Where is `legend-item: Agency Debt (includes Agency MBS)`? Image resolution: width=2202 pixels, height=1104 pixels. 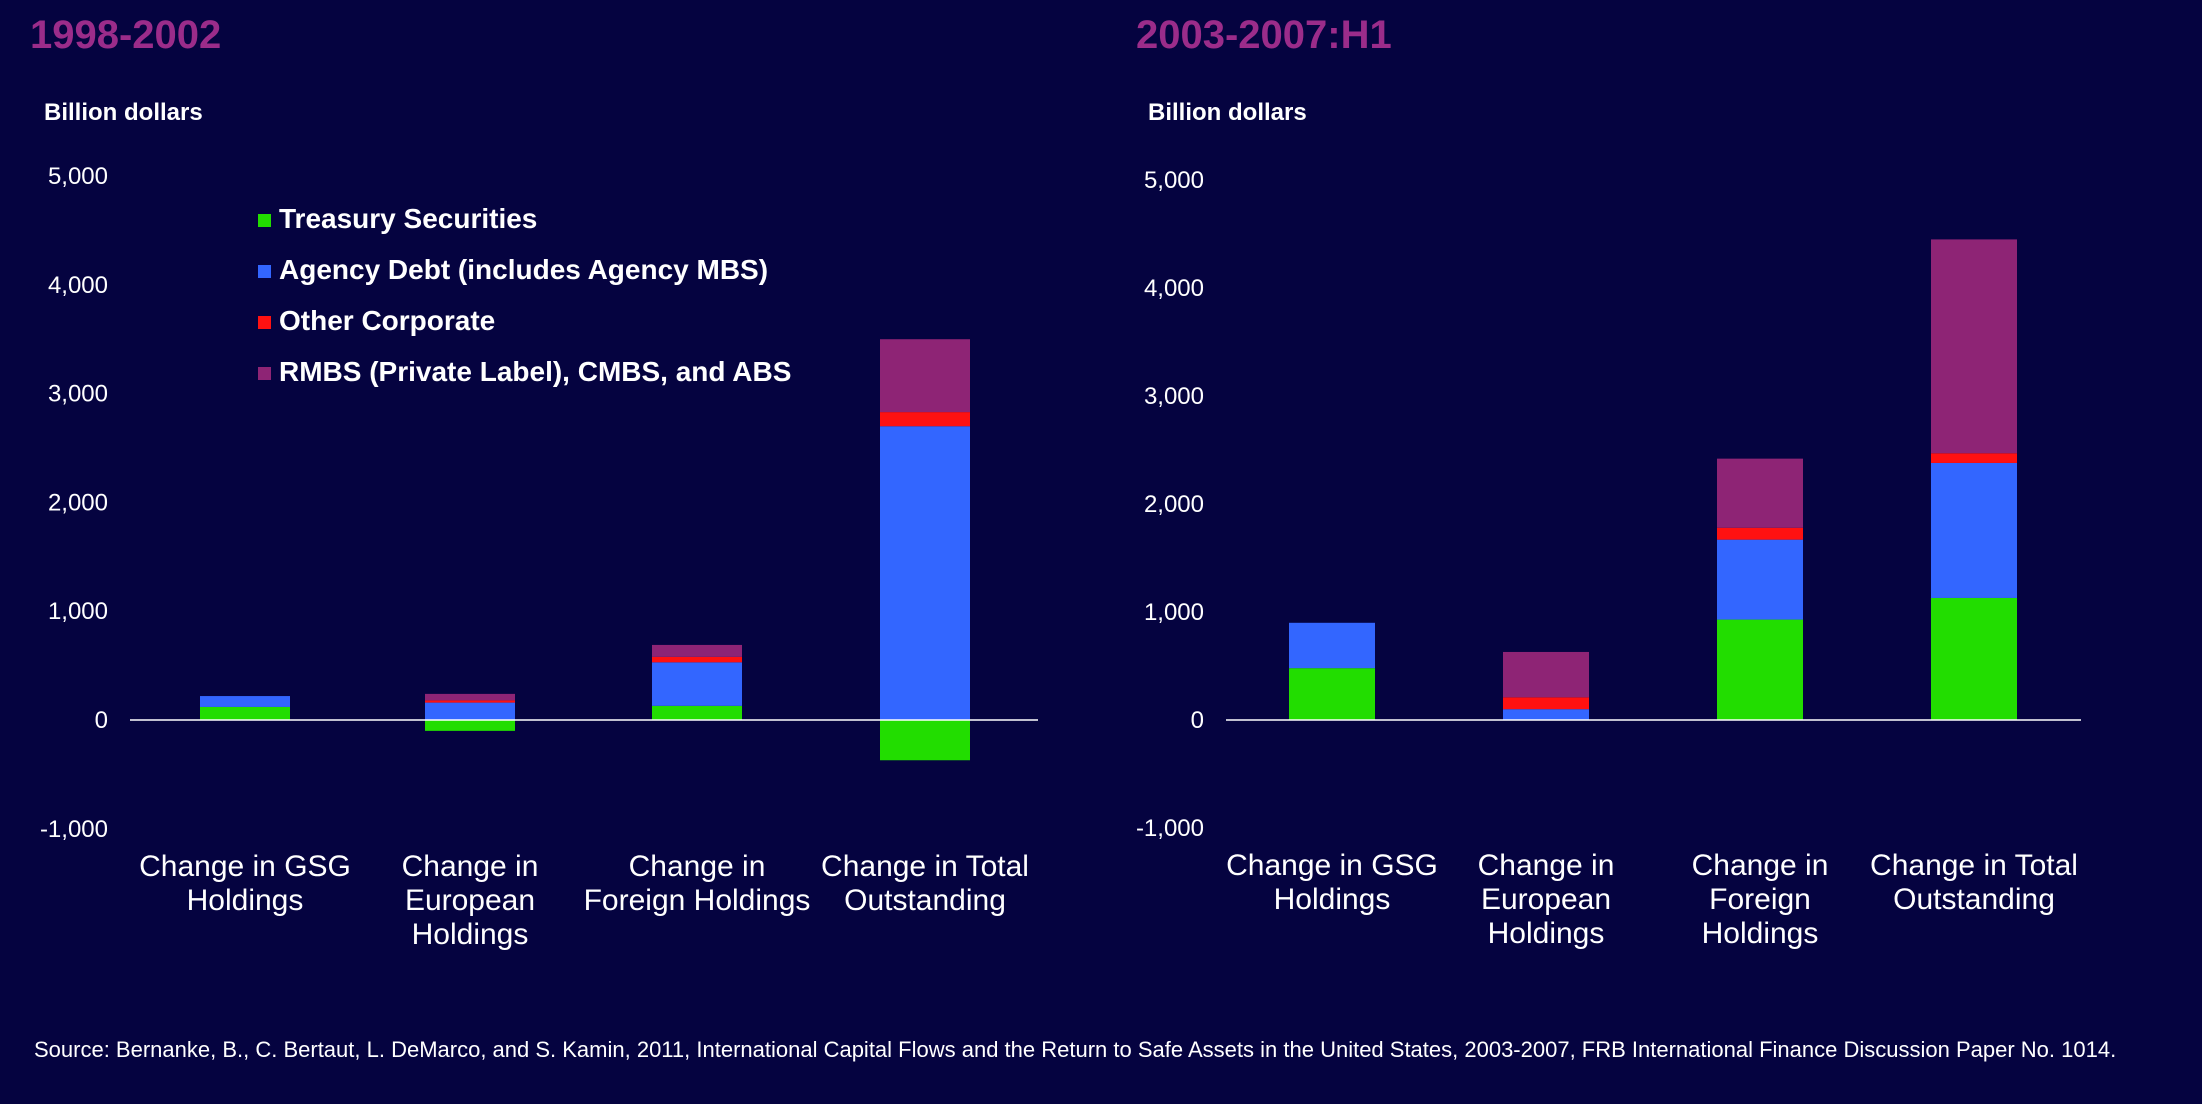
legend-item: Agency Debt (includes Agency MBS) is located at coordinates (513, 269).